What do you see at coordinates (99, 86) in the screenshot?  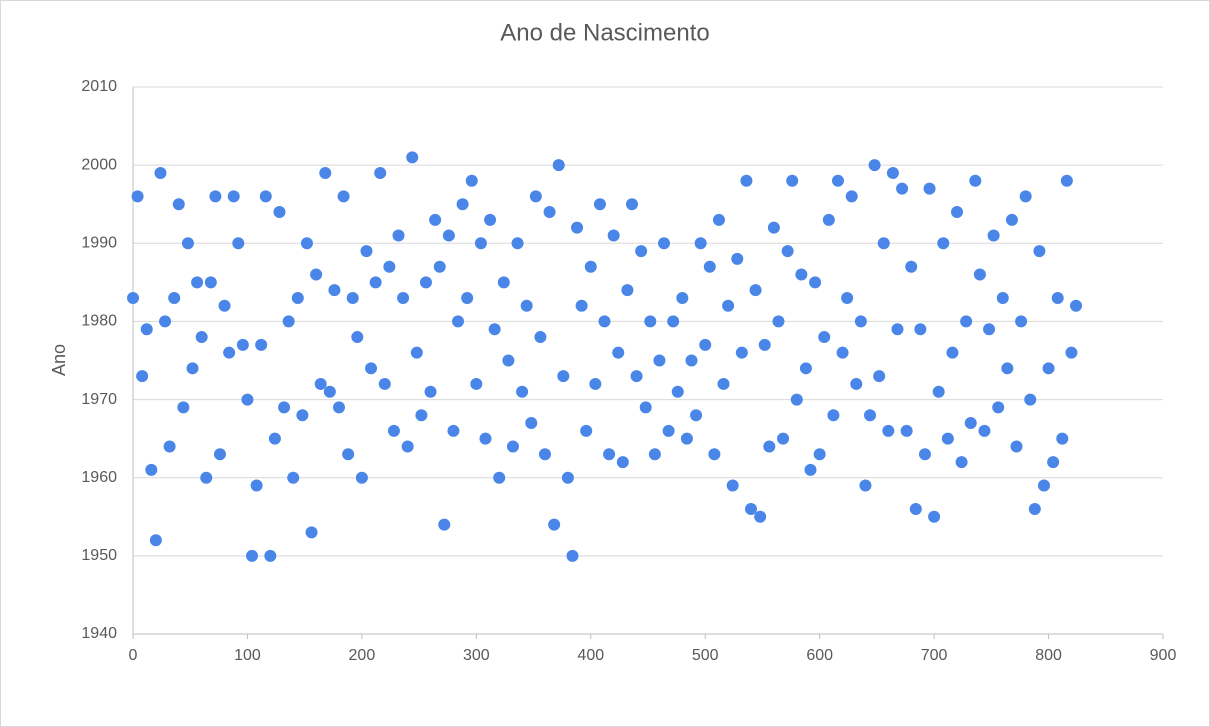 I see `y-tick-label: 2010` at bounding box center [99, 86].